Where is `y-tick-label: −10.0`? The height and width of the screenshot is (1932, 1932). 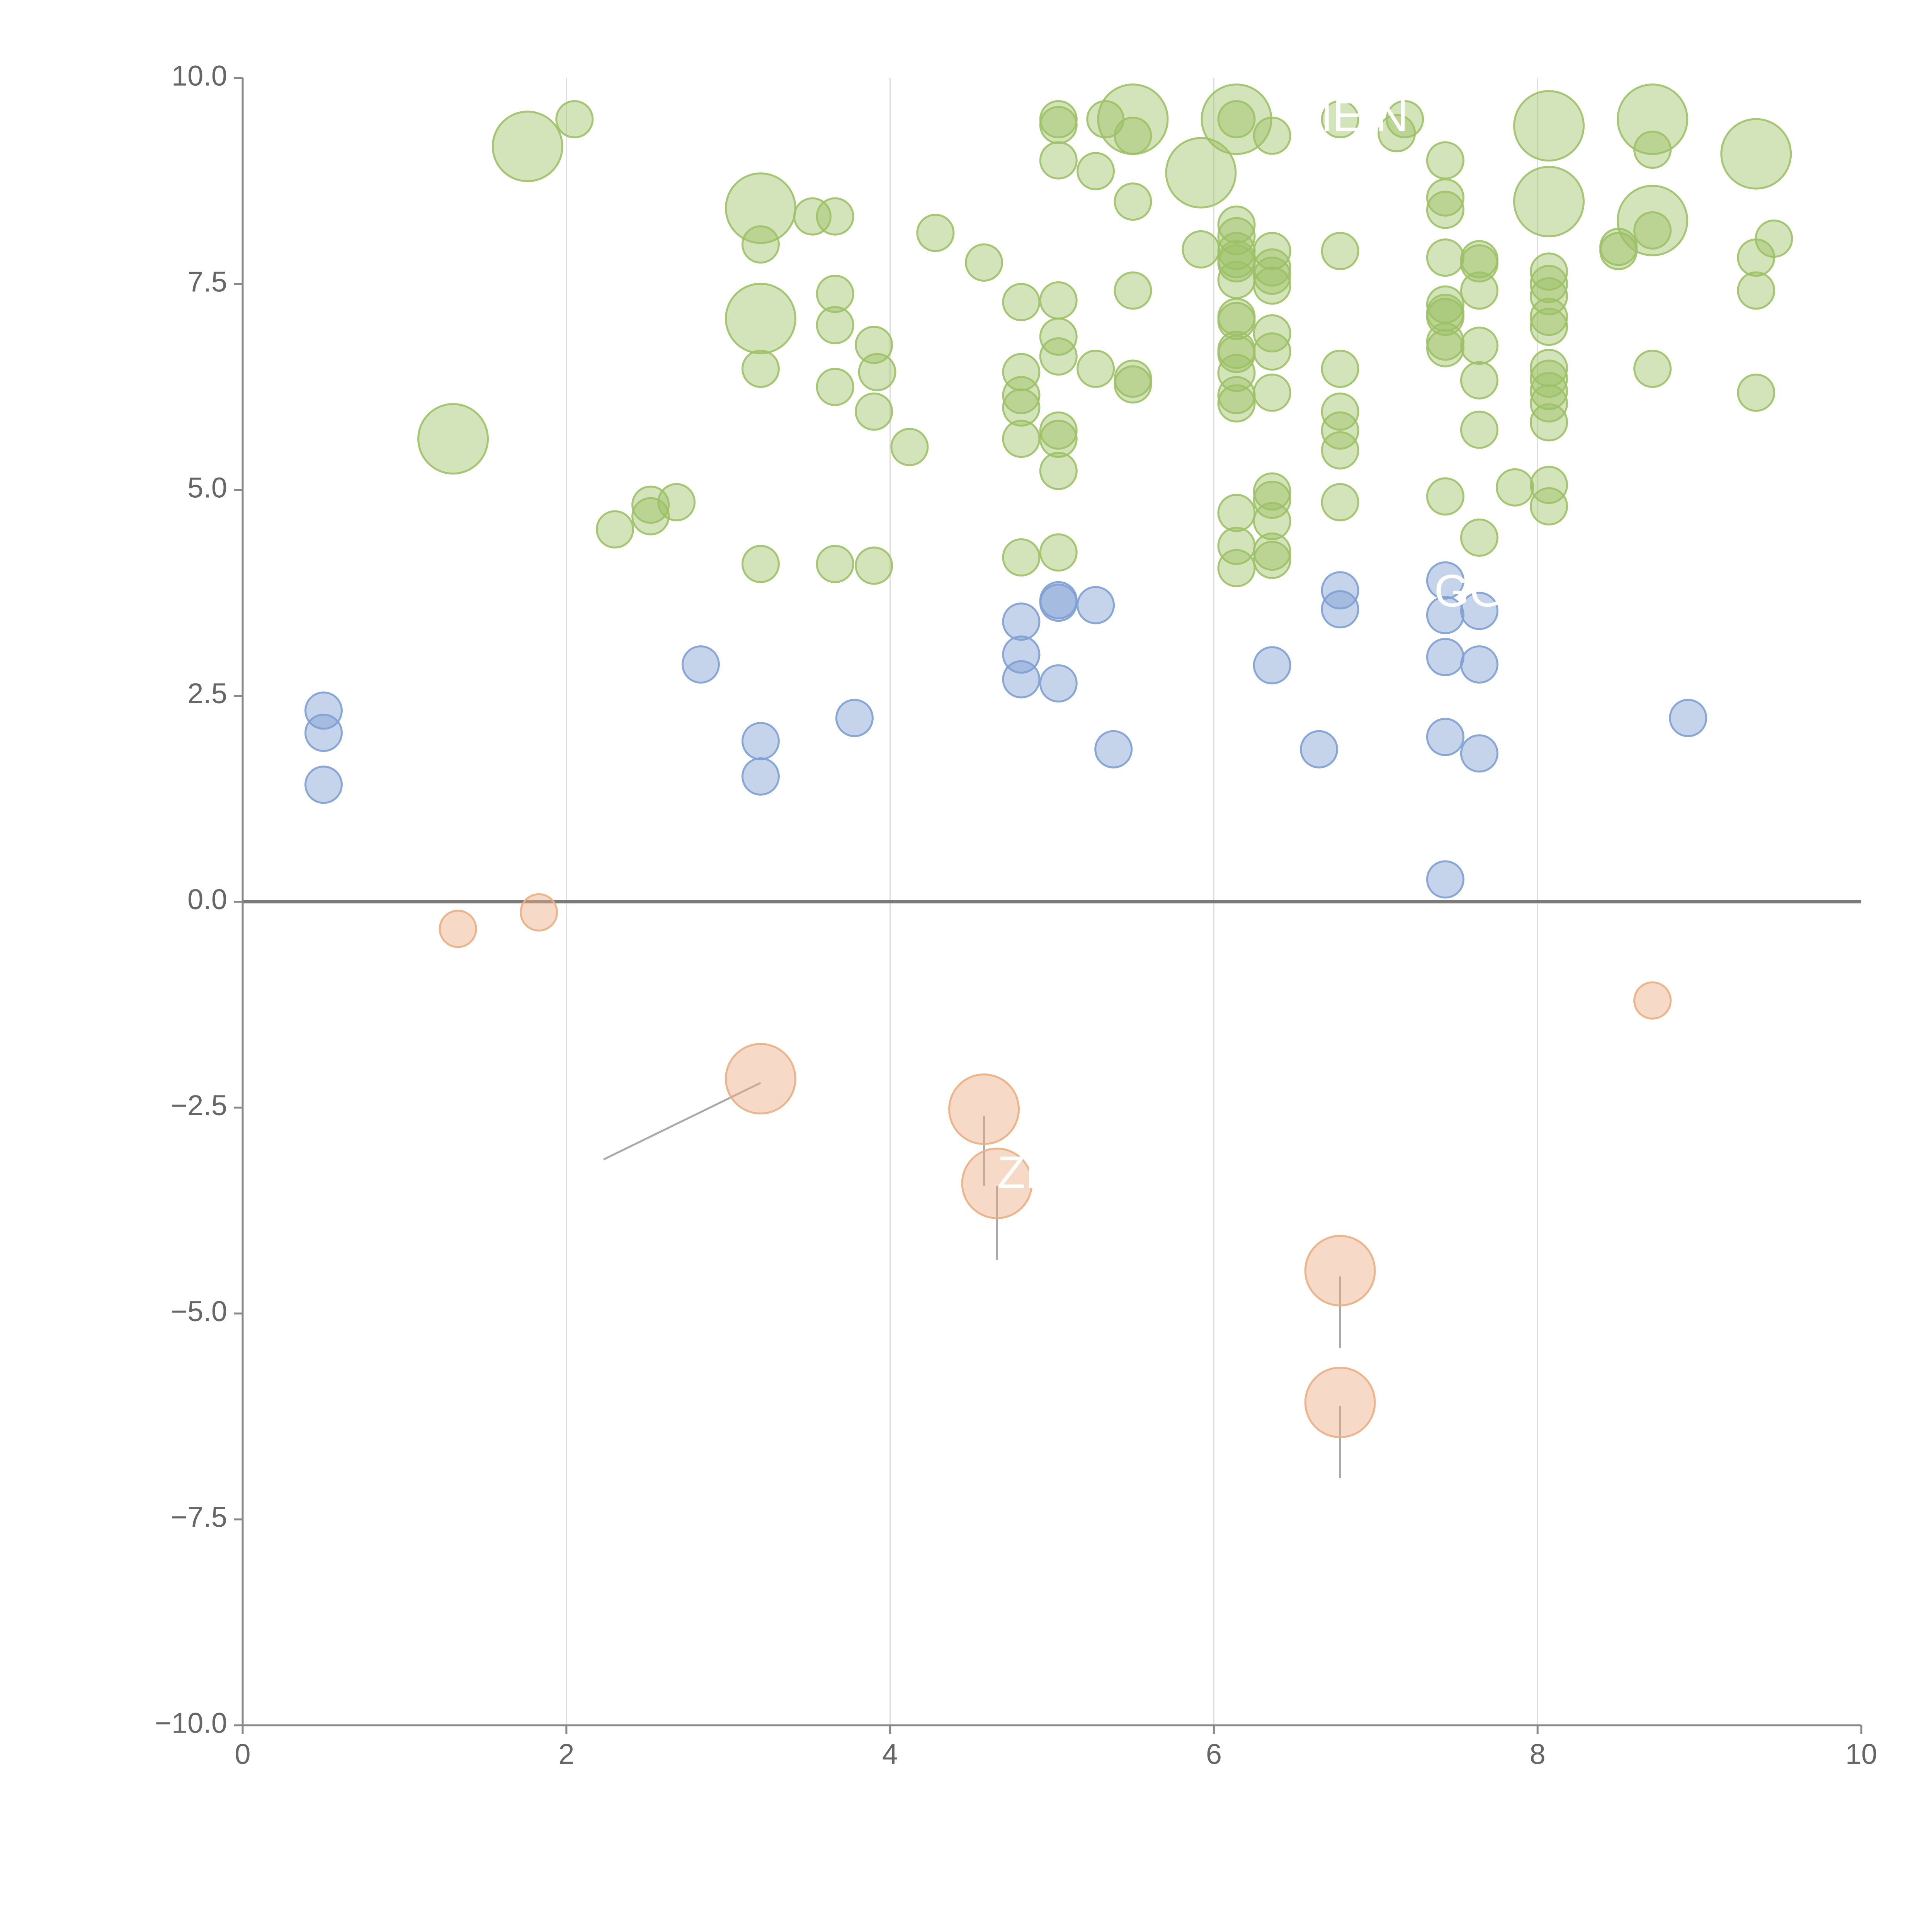
y-tick-label: −10.0 is located at coordinates (191, 1723).